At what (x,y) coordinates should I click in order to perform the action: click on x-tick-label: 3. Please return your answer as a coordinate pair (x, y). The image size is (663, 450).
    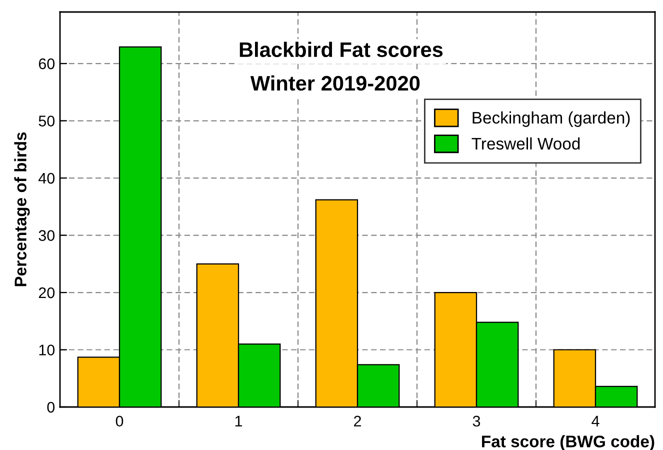
    Looking at the image, I should click on (476, 421).